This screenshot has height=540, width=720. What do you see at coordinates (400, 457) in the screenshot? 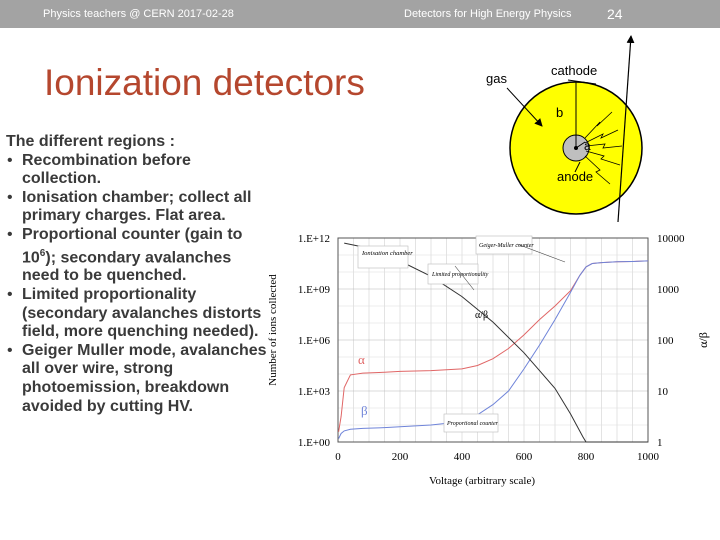
I see `x-tick-label: 200` at bounding box center [400, 457].